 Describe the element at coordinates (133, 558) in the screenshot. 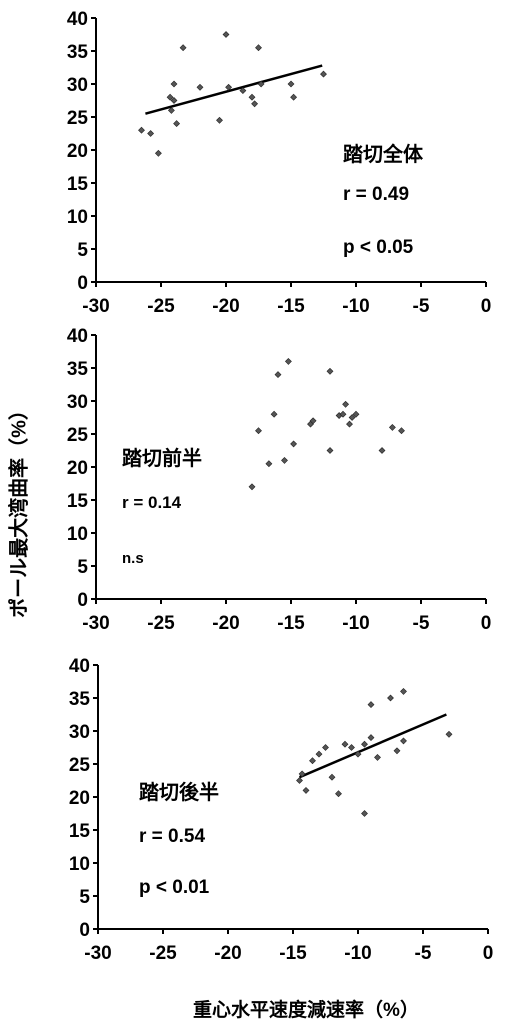

I see `chart-annotation: n.s` at that location.